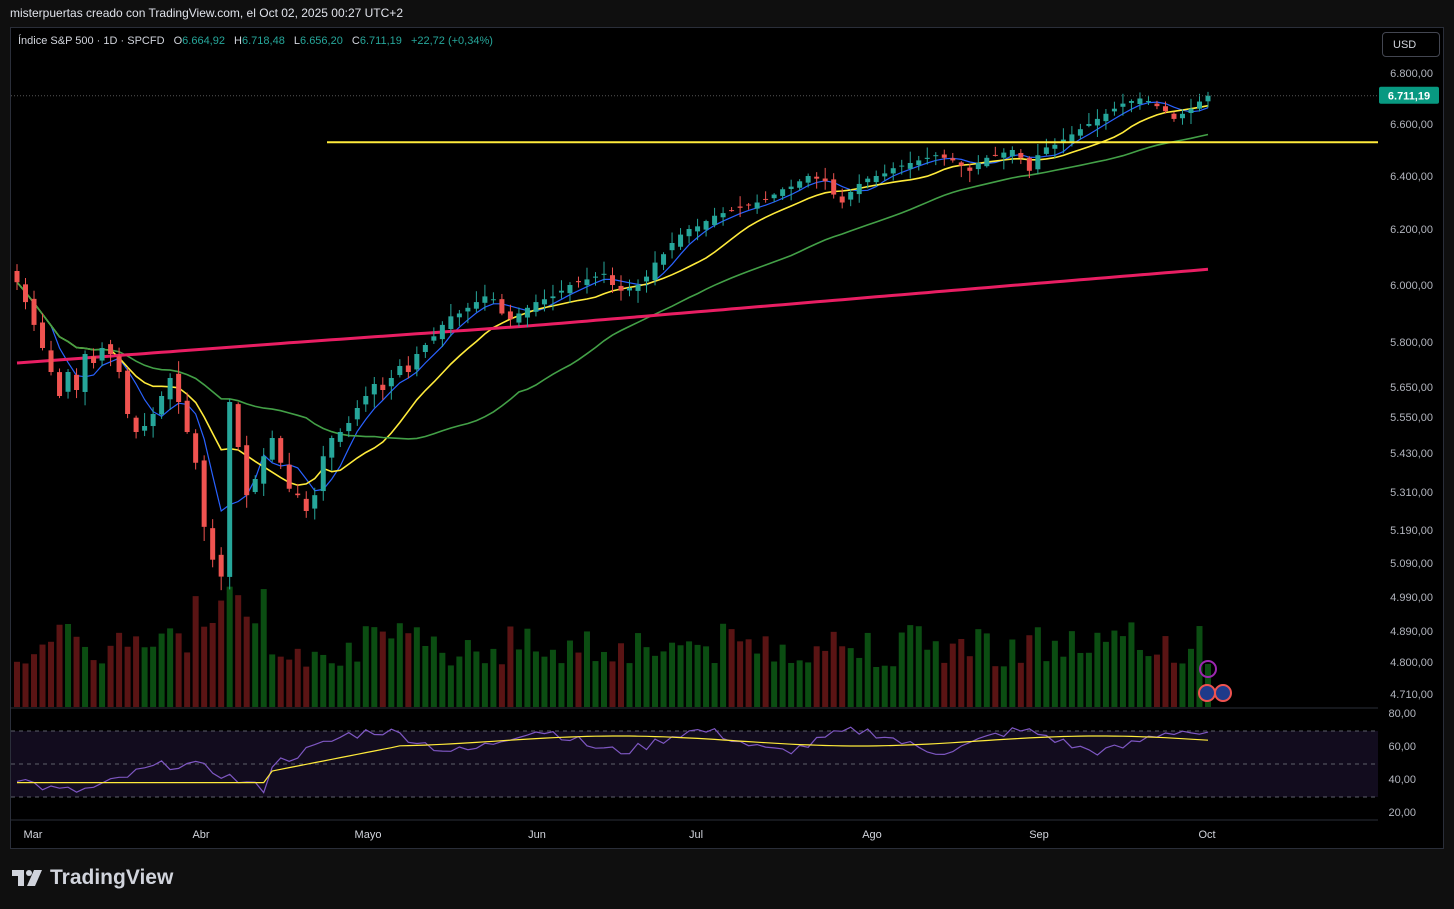  What do you see at coordinates (451, 41) in the screenshot?
I see `change-value: +22,72 (+0,34%)` at bounding box center [451, 41].